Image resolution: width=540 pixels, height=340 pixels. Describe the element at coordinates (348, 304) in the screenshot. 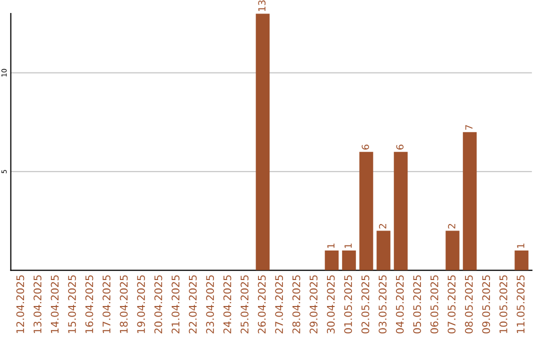

I see `x-tick-label: 01.05.2025` at that location.